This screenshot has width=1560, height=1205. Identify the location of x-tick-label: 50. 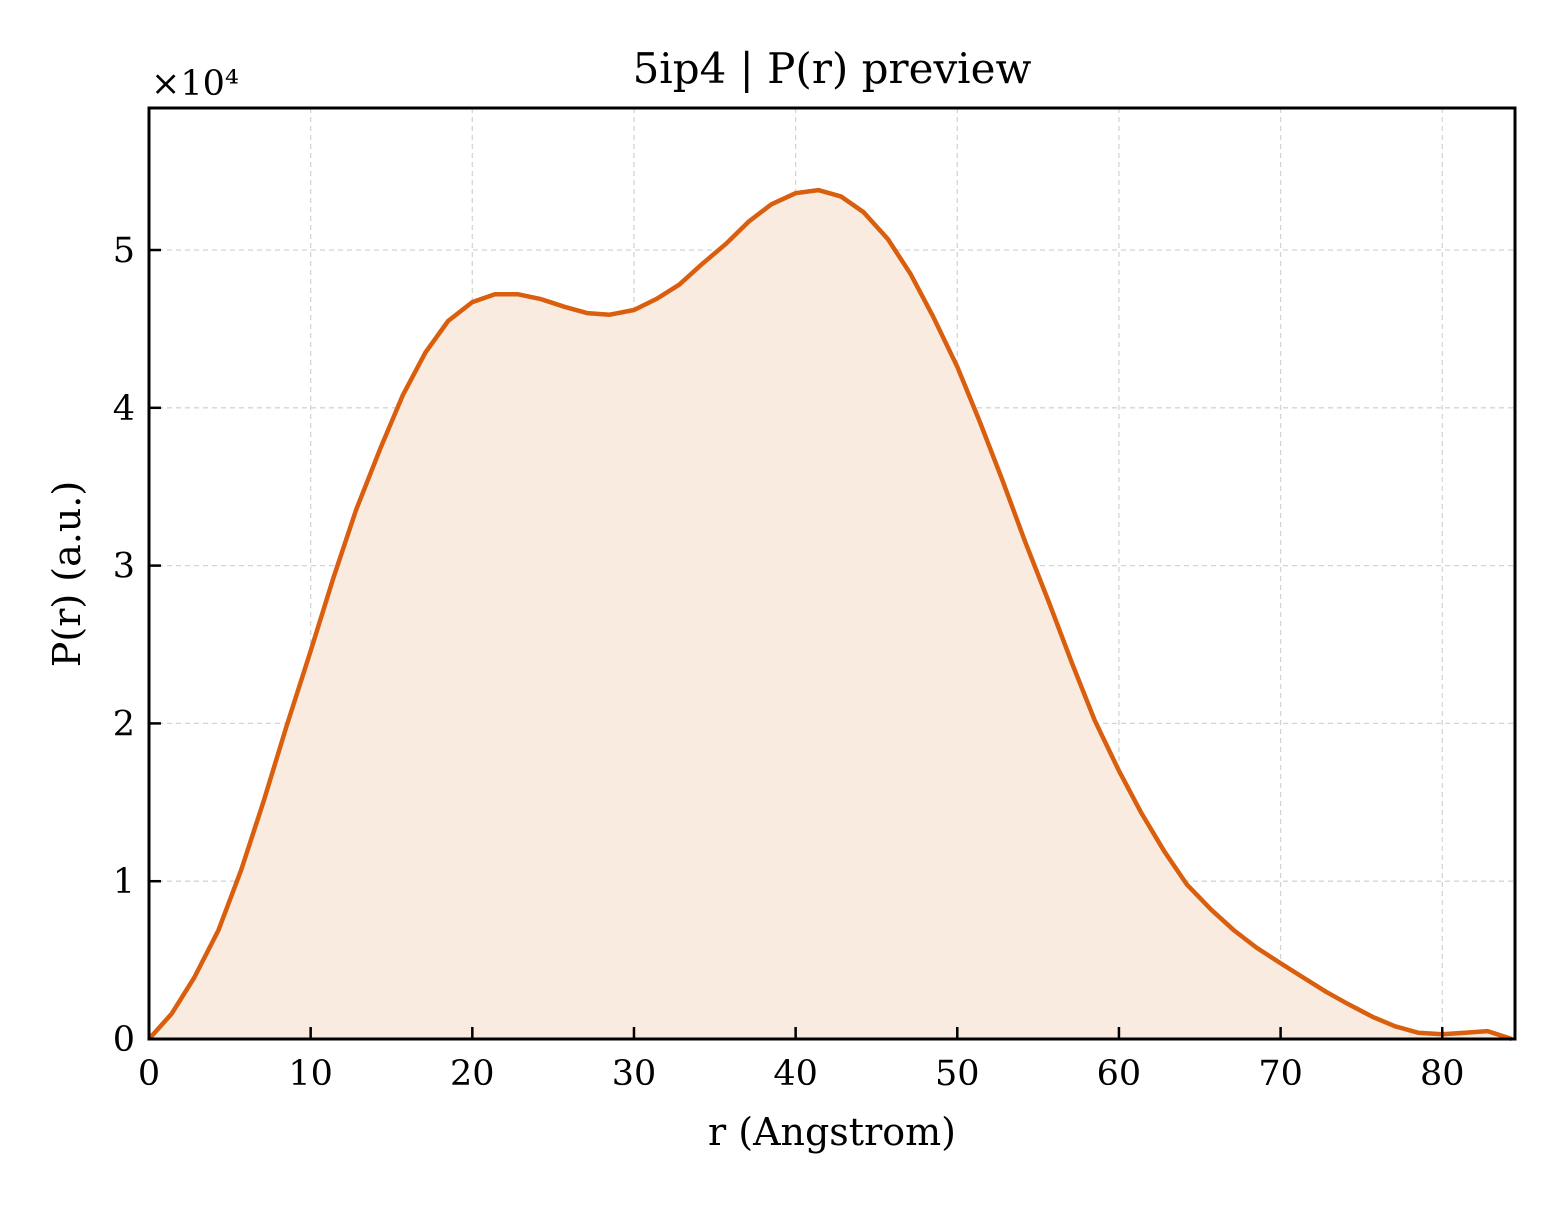
(957, 1074).